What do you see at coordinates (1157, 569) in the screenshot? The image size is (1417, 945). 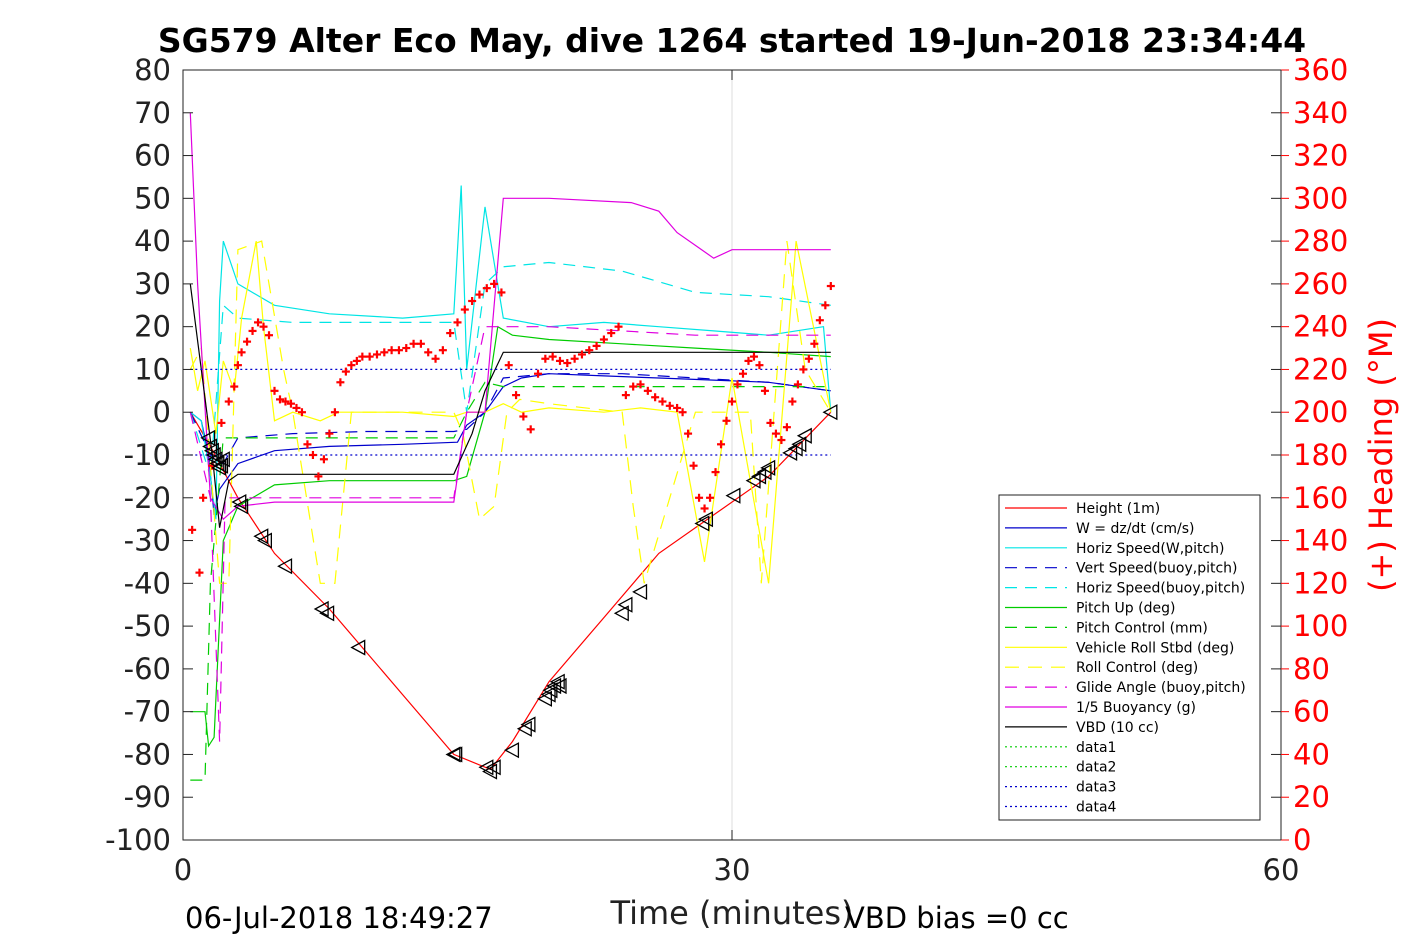 I see `legend-label: Vert Speed(buoy,pitch)` at bounding box center [1157, 569].